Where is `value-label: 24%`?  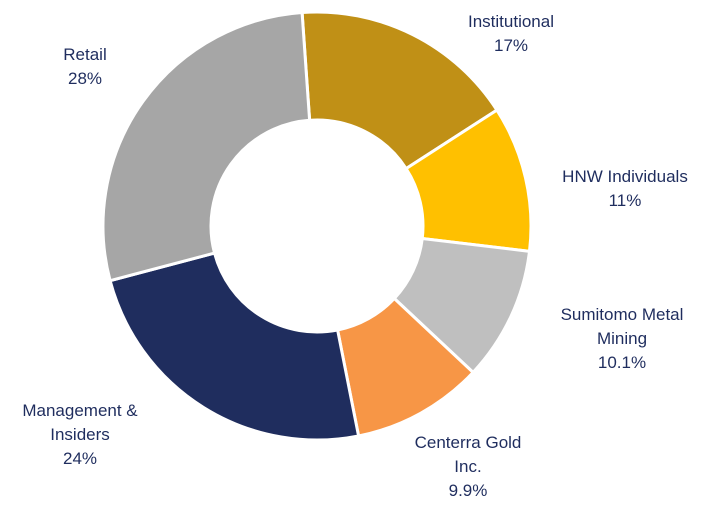
value-label: 24% is located at coordinates (80, 458).